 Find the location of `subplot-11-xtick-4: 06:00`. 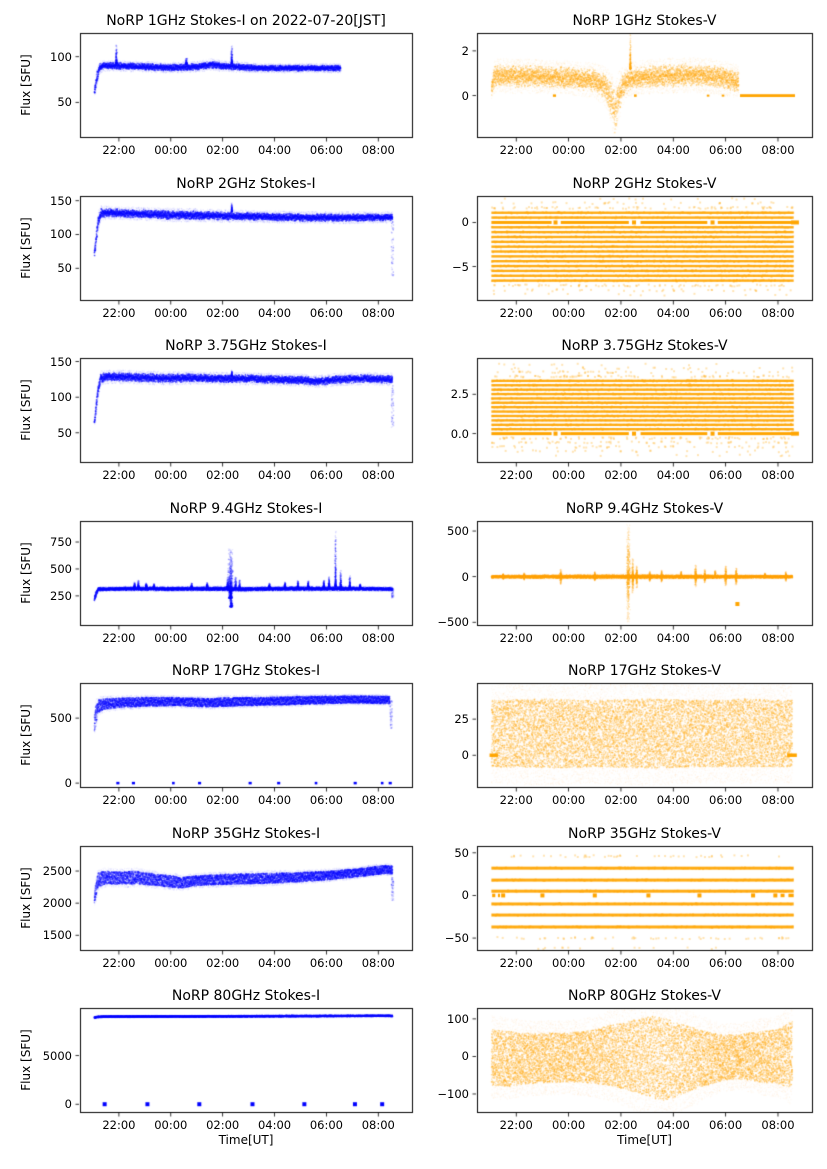

subplot-11-xtick-4: 06:00 is located at coordinates (726, 963).